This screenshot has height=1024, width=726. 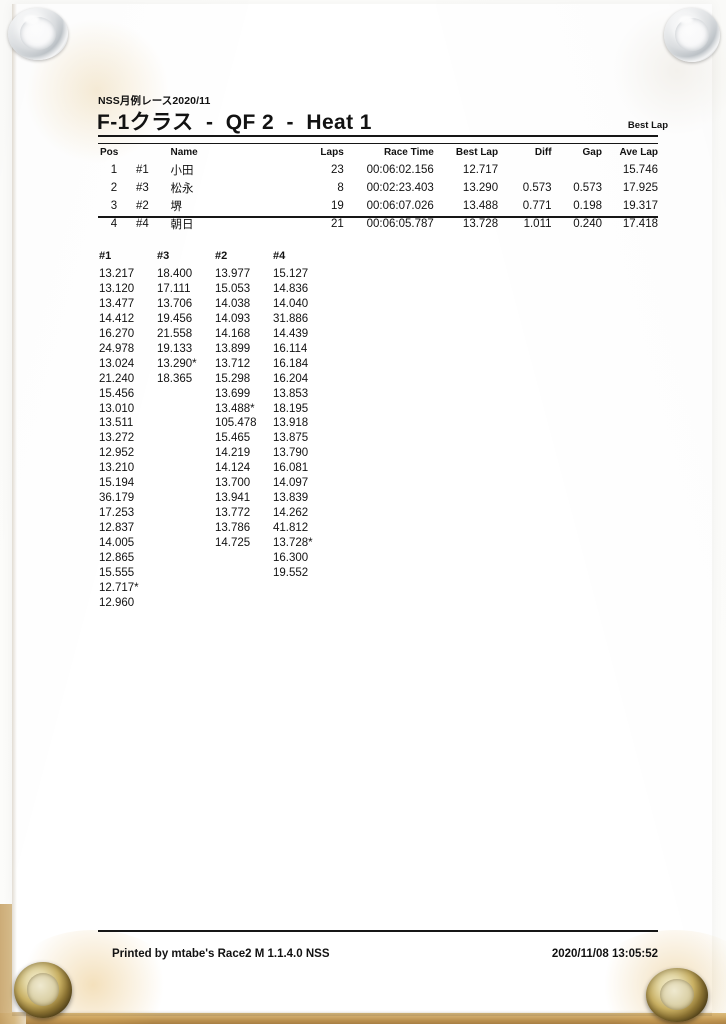 I want to click on lap-time-value: 14.262, so click(x=291, y=513).